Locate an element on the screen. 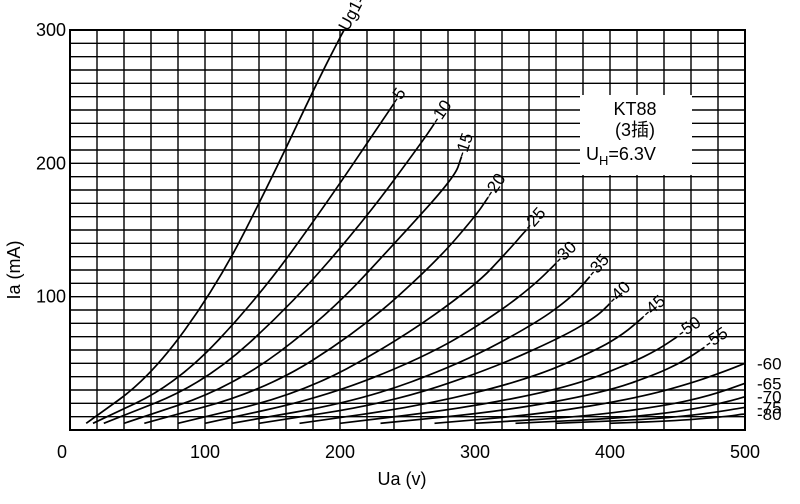  y-tick-label: 200 is located at coordinates (51, 163).